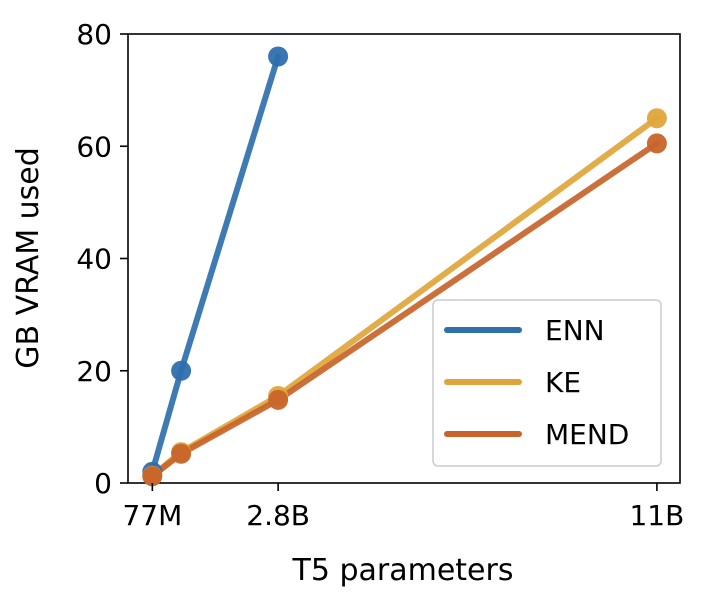  I want to click on legend, so click(547, 383).